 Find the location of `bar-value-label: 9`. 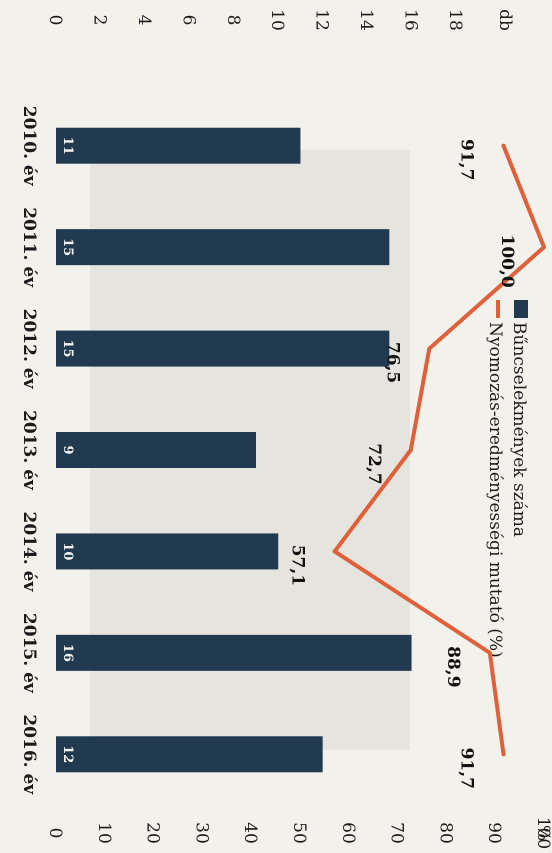

bar-value-label: 9 is located at coordinates (67, 449).